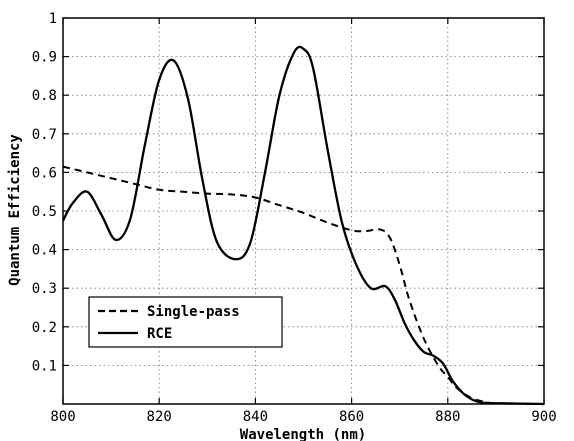 This screenshot has width=574, height=441. Describe the element at coordinates (351, 417) in the screenshot. I see `x-tick-label: 860` at that location.